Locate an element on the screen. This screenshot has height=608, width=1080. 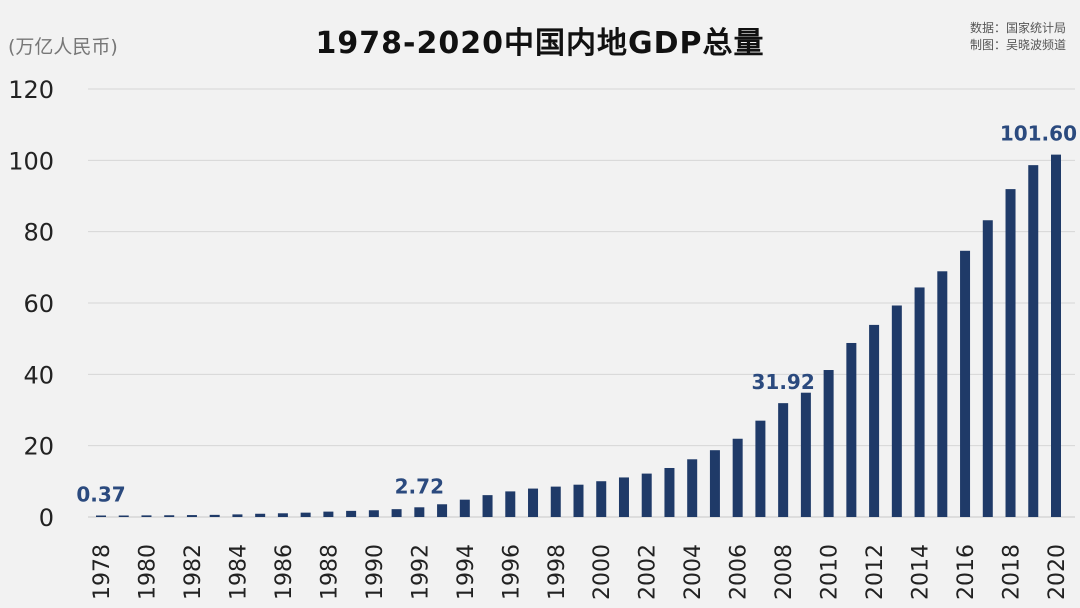
bar-2014 is located at coordinates (919, 402).